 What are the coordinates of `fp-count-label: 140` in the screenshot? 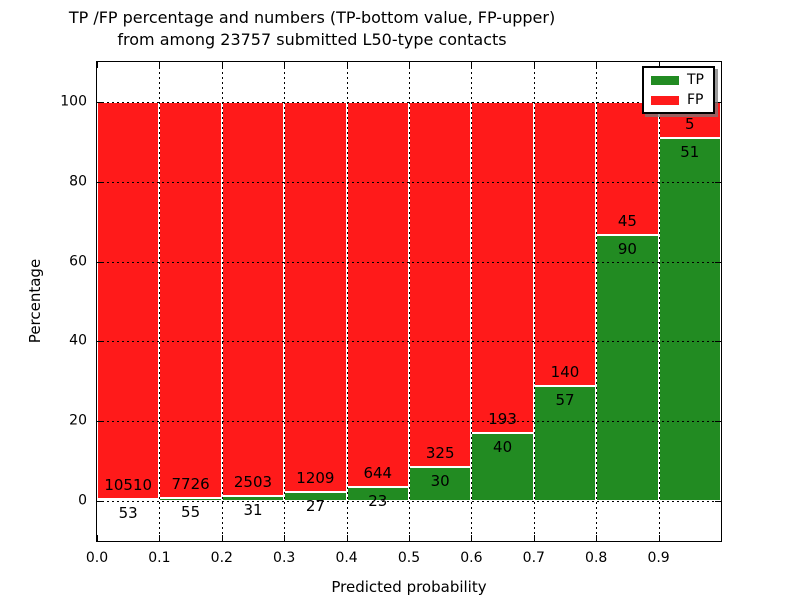 It's located at (565, 371).